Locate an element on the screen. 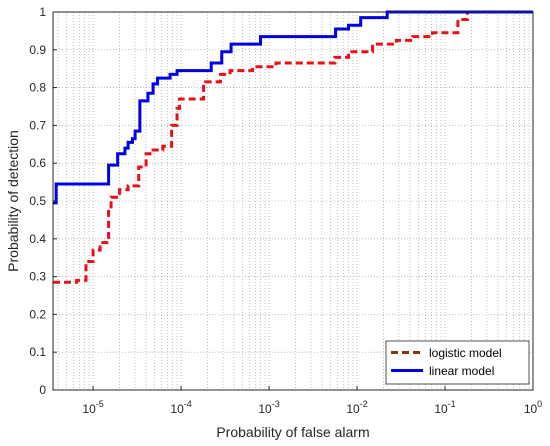 This screenshot has height=446, width=550. x-axis-ticks: 10⁻⁵ 10⁻⁴ 10⁻³ 10⁻² 10⁻¹ 10⁰ is located at coordinates (312, 401).